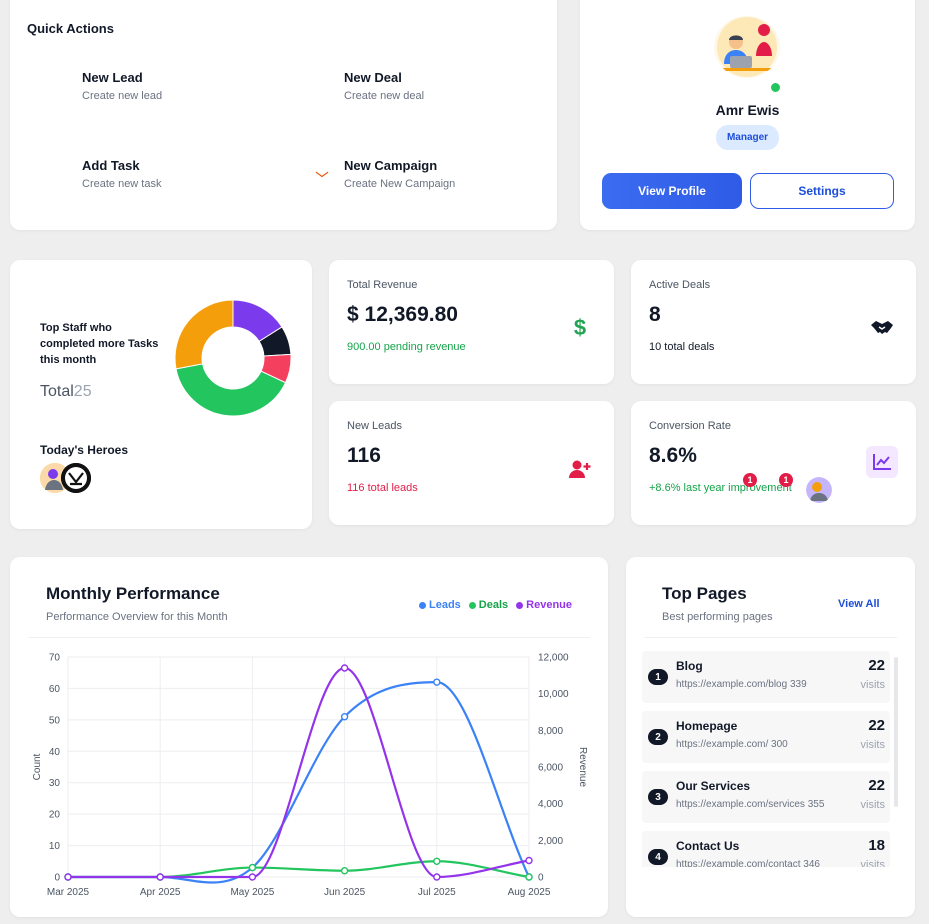 The height and width of the screenshot is (924, 929). What do you see at coordinates (55, 752) in the screenshot?
I see `y-tick-label: 40` at bounding box center [55, 752].